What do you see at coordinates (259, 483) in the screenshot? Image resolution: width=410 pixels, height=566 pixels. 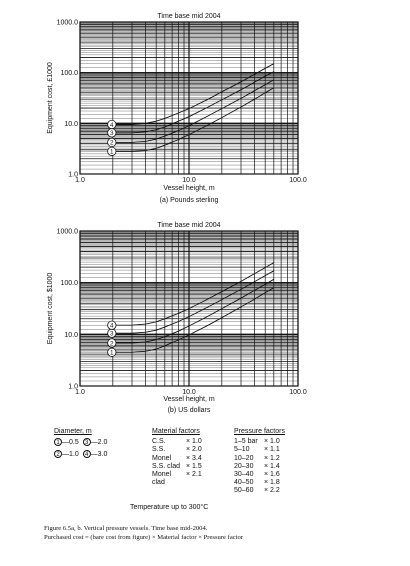 I see `pressure-row: 40–50 × 1.8` at bounding box center [259, 483].